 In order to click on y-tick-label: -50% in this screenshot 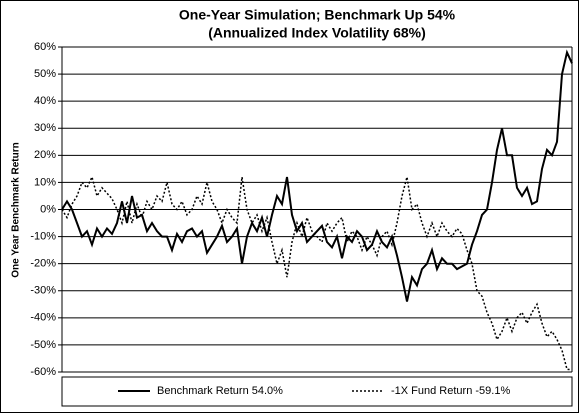, I will do `click(43, 345)`.